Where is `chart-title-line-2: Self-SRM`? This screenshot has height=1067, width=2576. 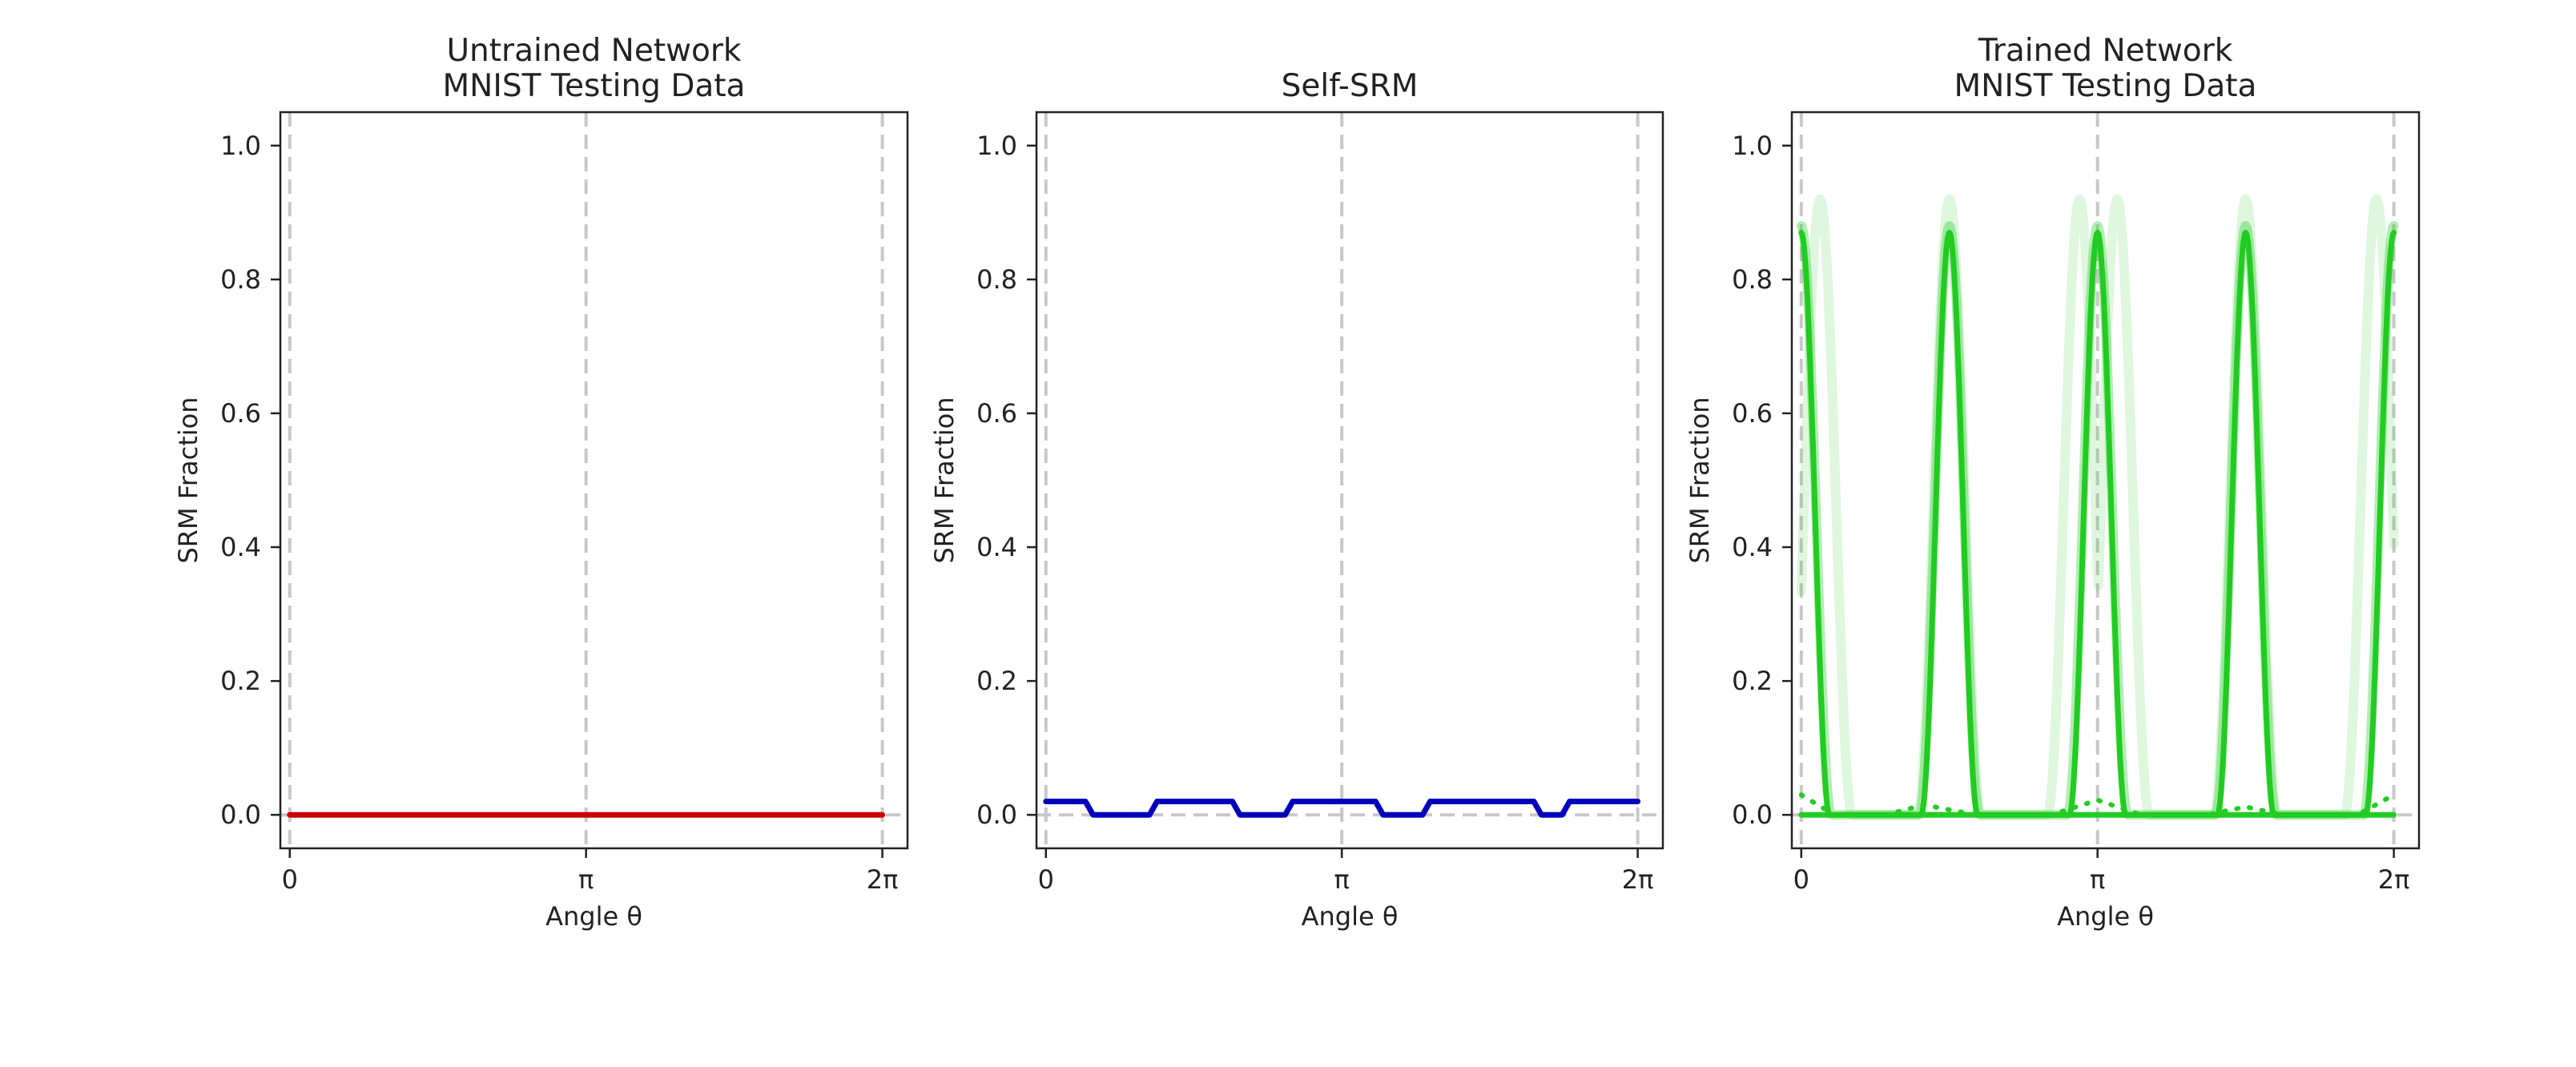
chart-title-line-2: Self-SRM is located at coordinates (1350, 86).